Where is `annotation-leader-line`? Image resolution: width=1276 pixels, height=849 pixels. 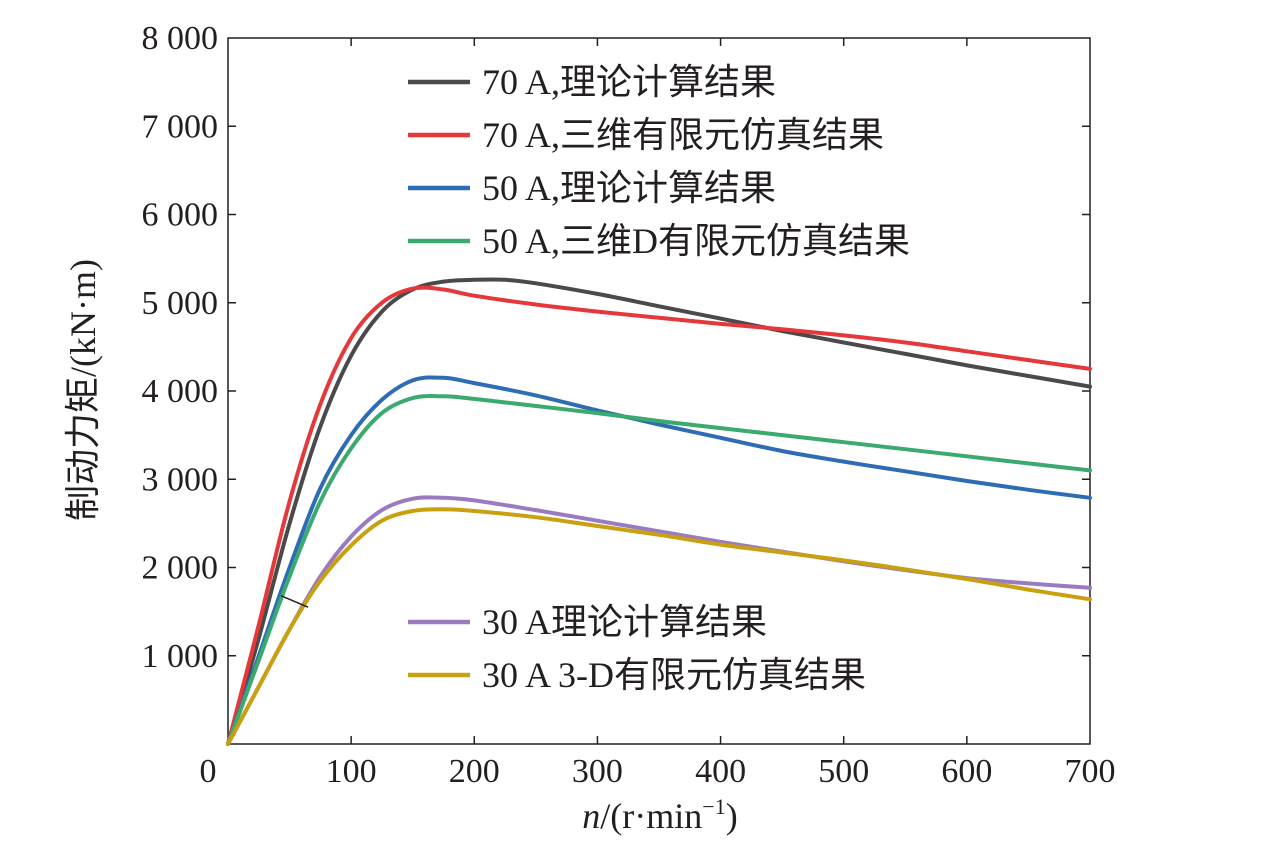 annotation-leader-line is located at coordinates (294, 601).